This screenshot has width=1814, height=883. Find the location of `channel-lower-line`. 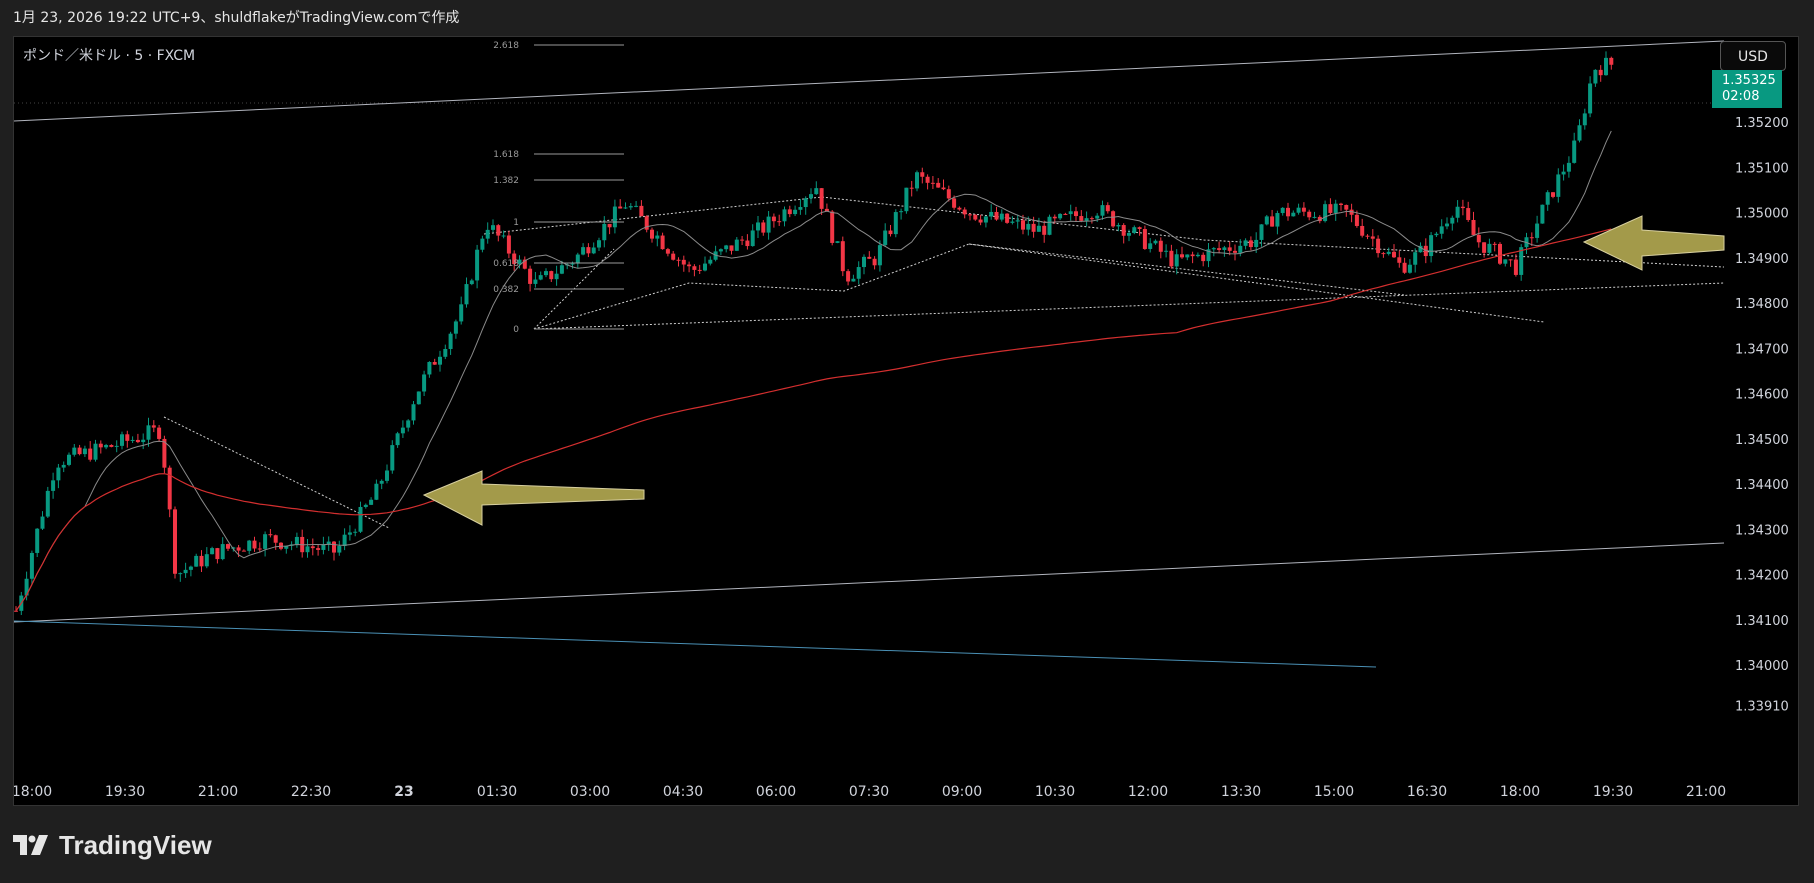

channel-lower-line is located at coordinates (869, 582).